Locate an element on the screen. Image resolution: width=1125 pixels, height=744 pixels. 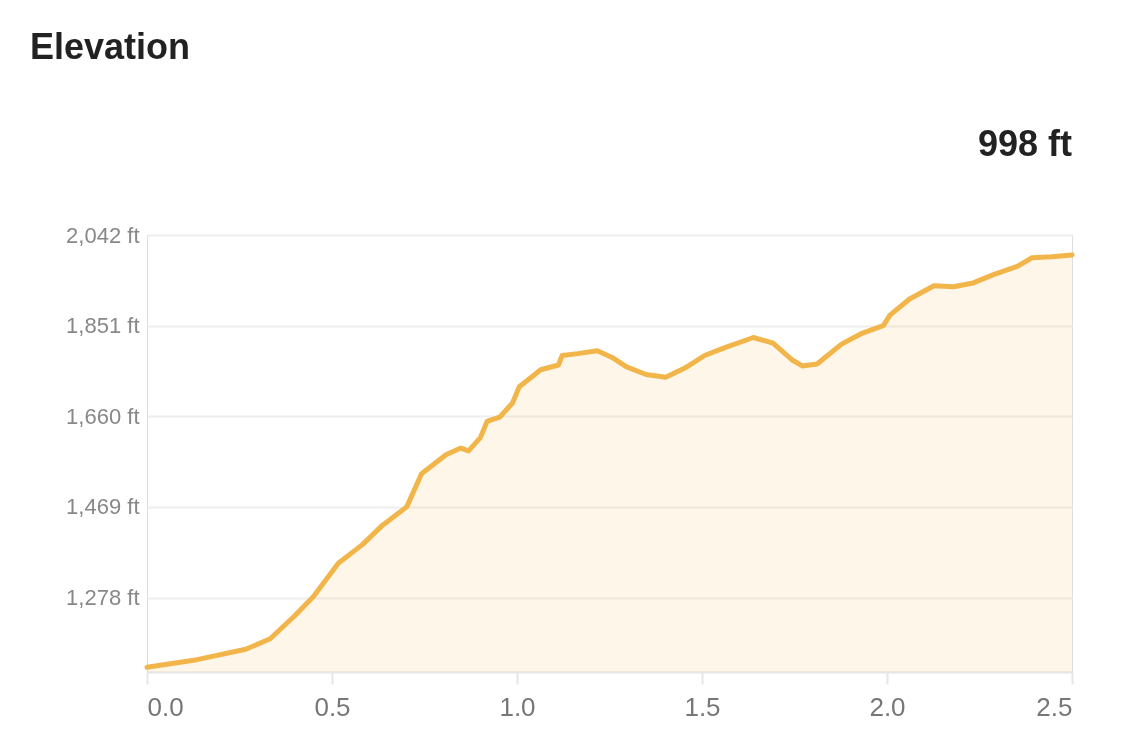
x-tick-label: 2.5 is located at coordinates (1054, 706).